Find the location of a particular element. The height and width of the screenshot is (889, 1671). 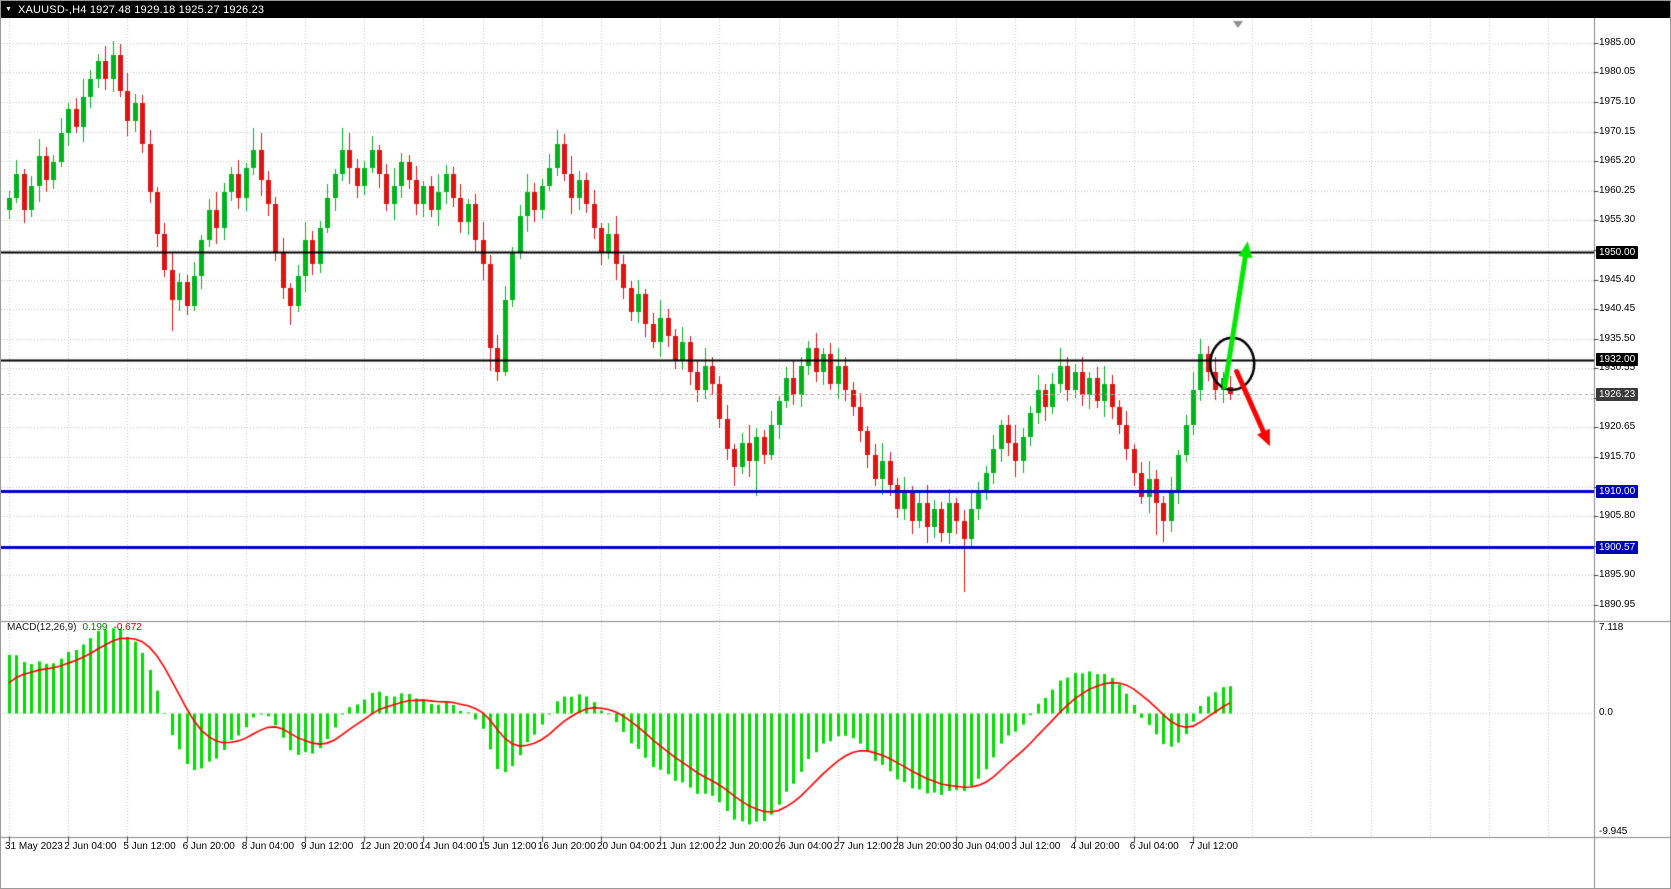

price-tick-label: 1985.00 is located at coordinates (1617, 42).